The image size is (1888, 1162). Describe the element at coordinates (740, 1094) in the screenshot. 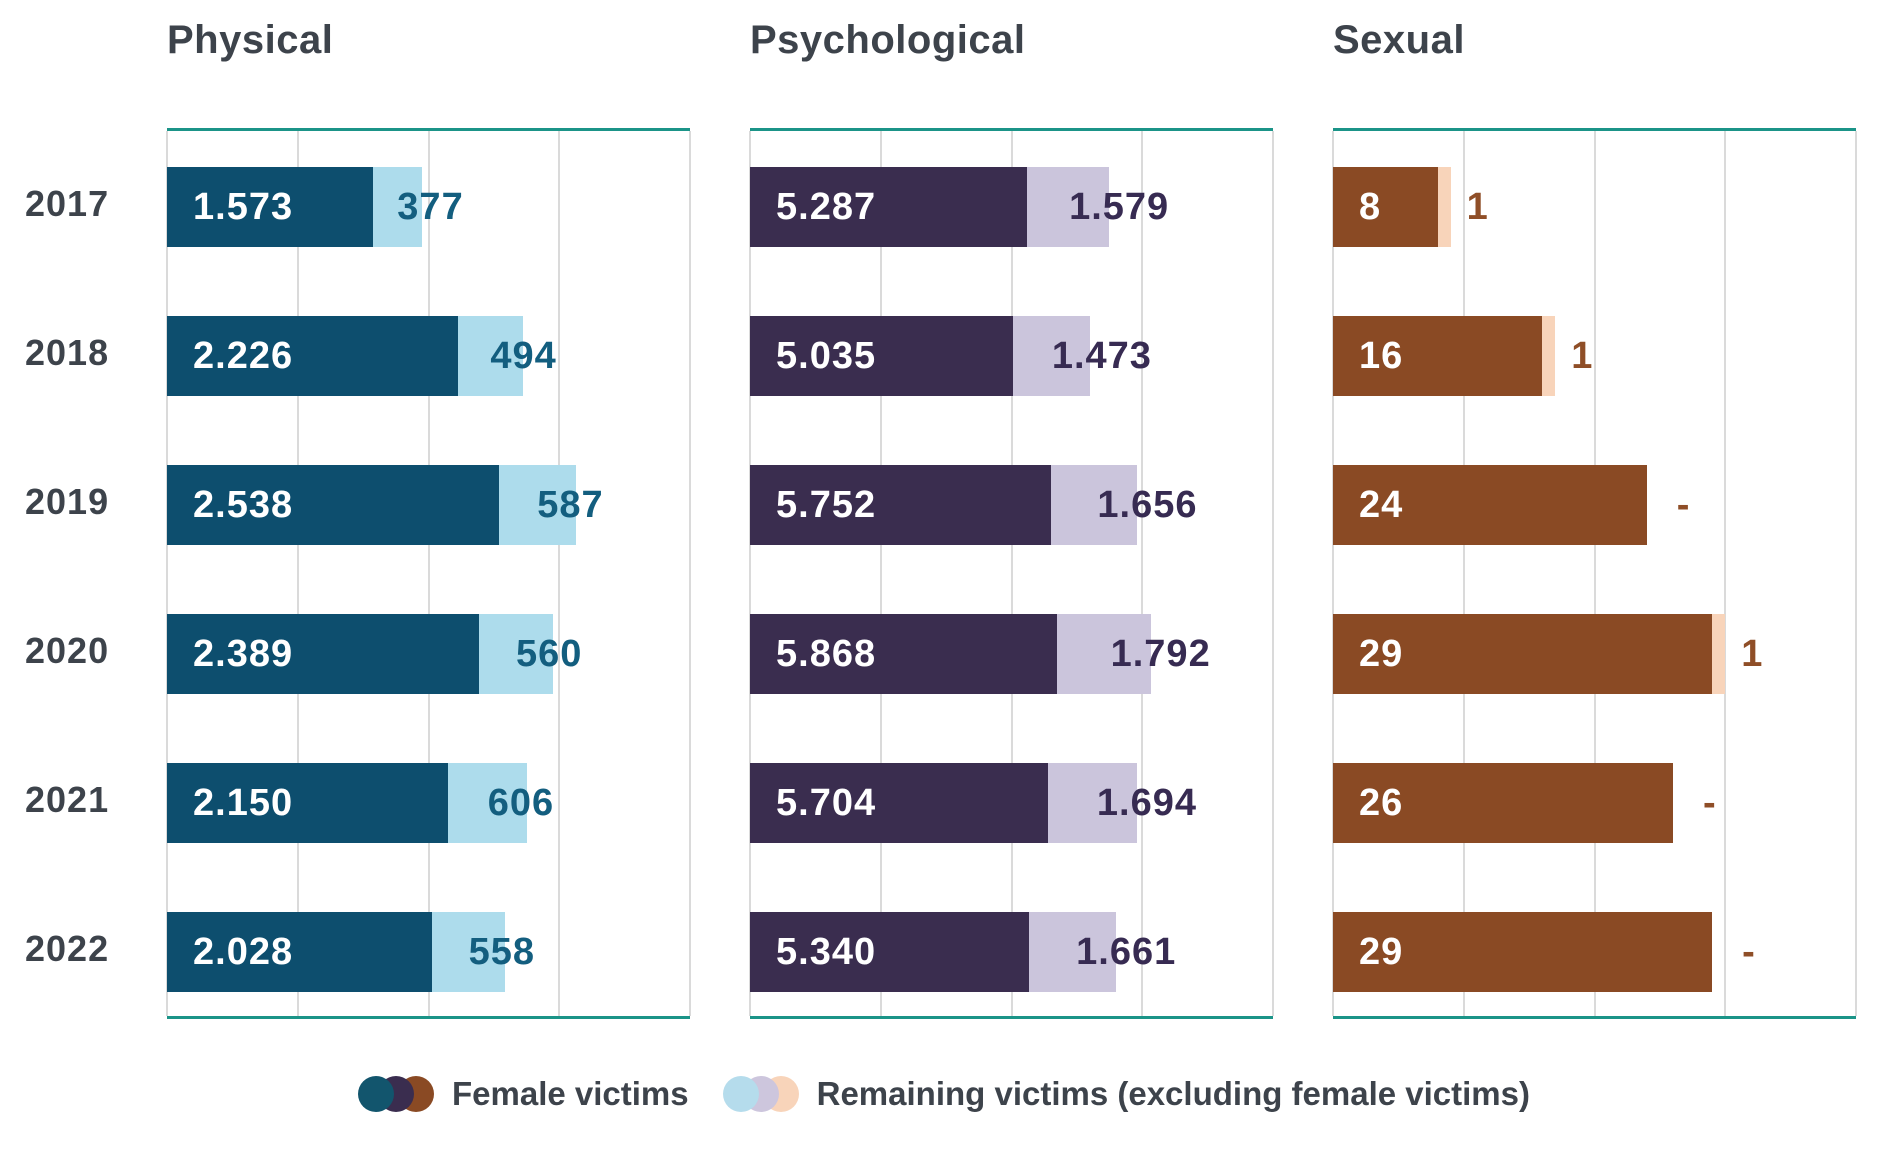

I see `legend-dot-light-blue` at that location.